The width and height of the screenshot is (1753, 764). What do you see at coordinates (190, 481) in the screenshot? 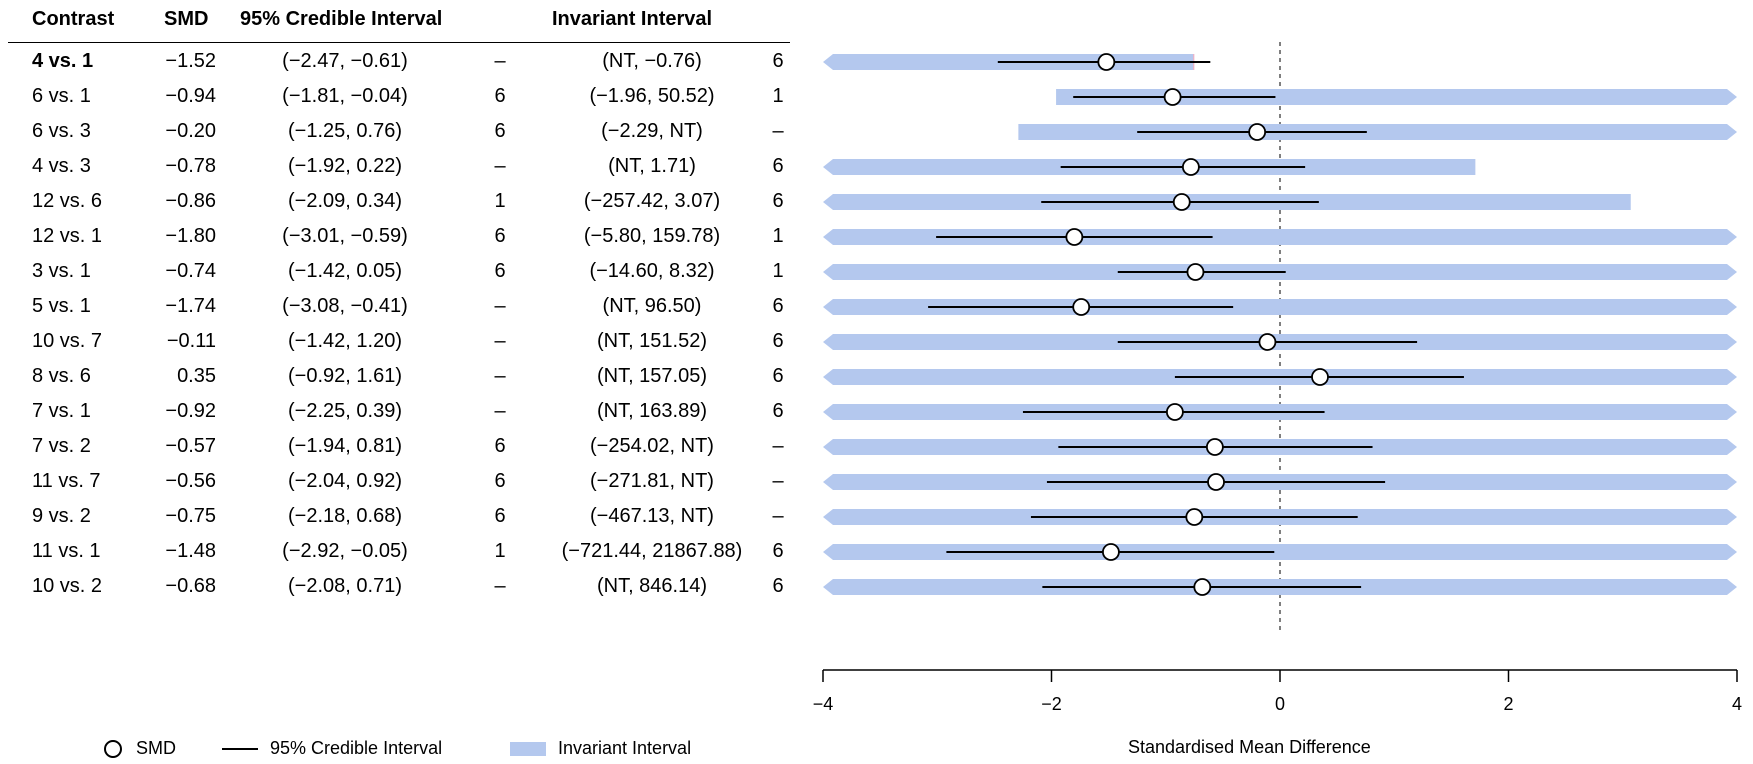
I see `cell-smd: −0.56` at bounding box center [190, 481].